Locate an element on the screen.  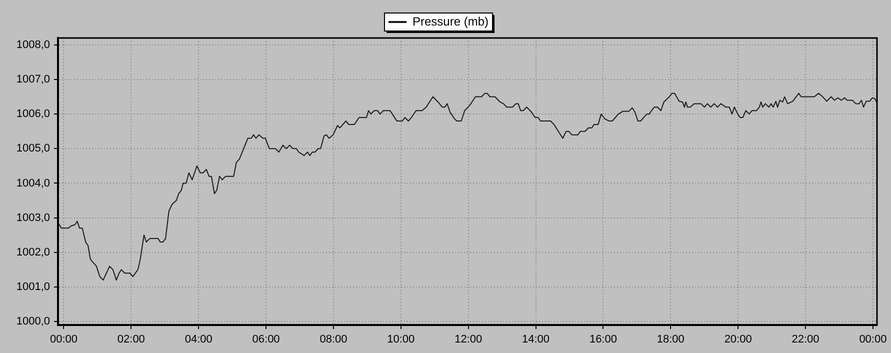
legend-label: Pressure (mb) is located at coordinates (450, 21).